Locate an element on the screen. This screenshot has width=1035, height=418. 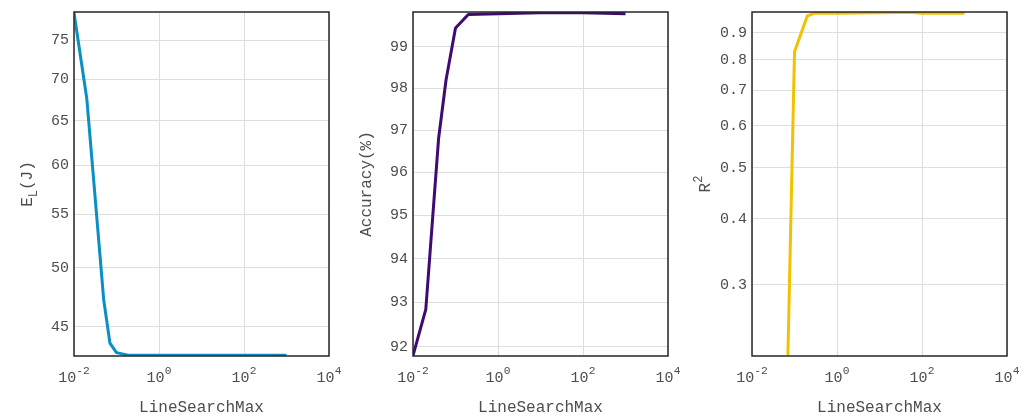
y-tick-label: 99 is located at coordinates (399, 47).